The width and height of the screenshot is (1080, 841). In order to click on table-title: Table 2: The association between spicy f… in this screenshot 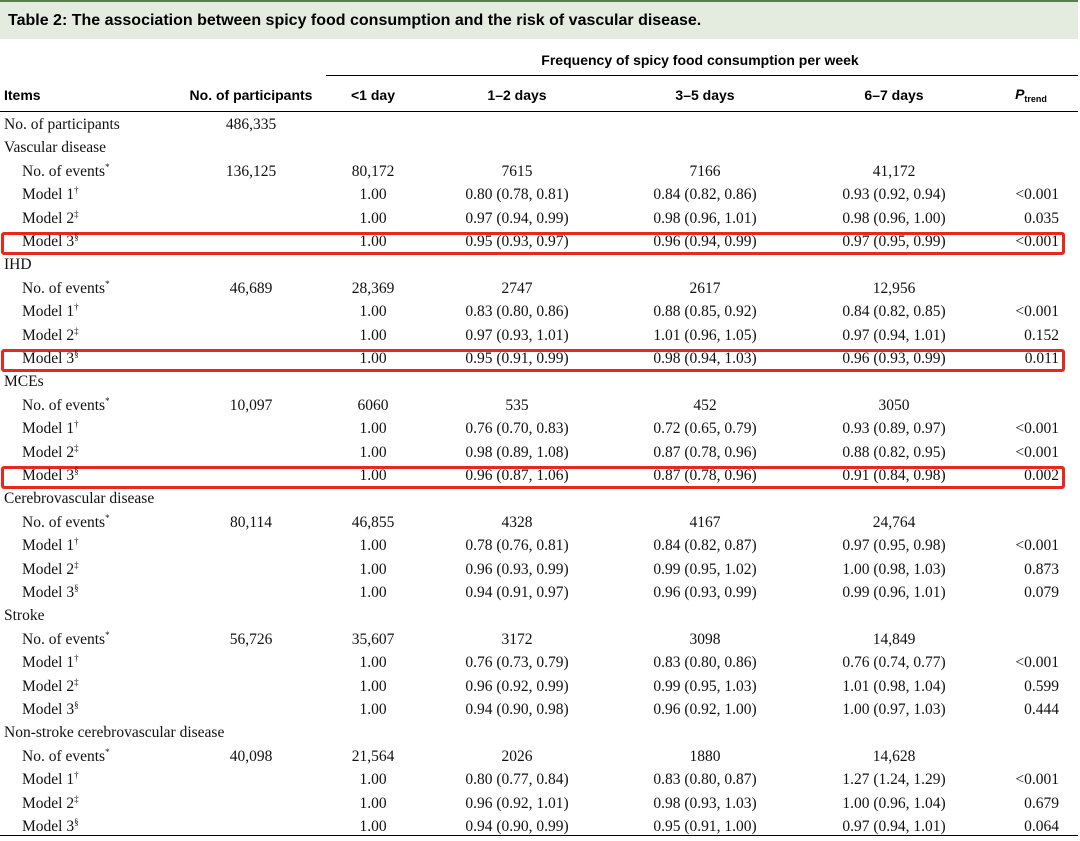, I will do `click(355, 20)`.